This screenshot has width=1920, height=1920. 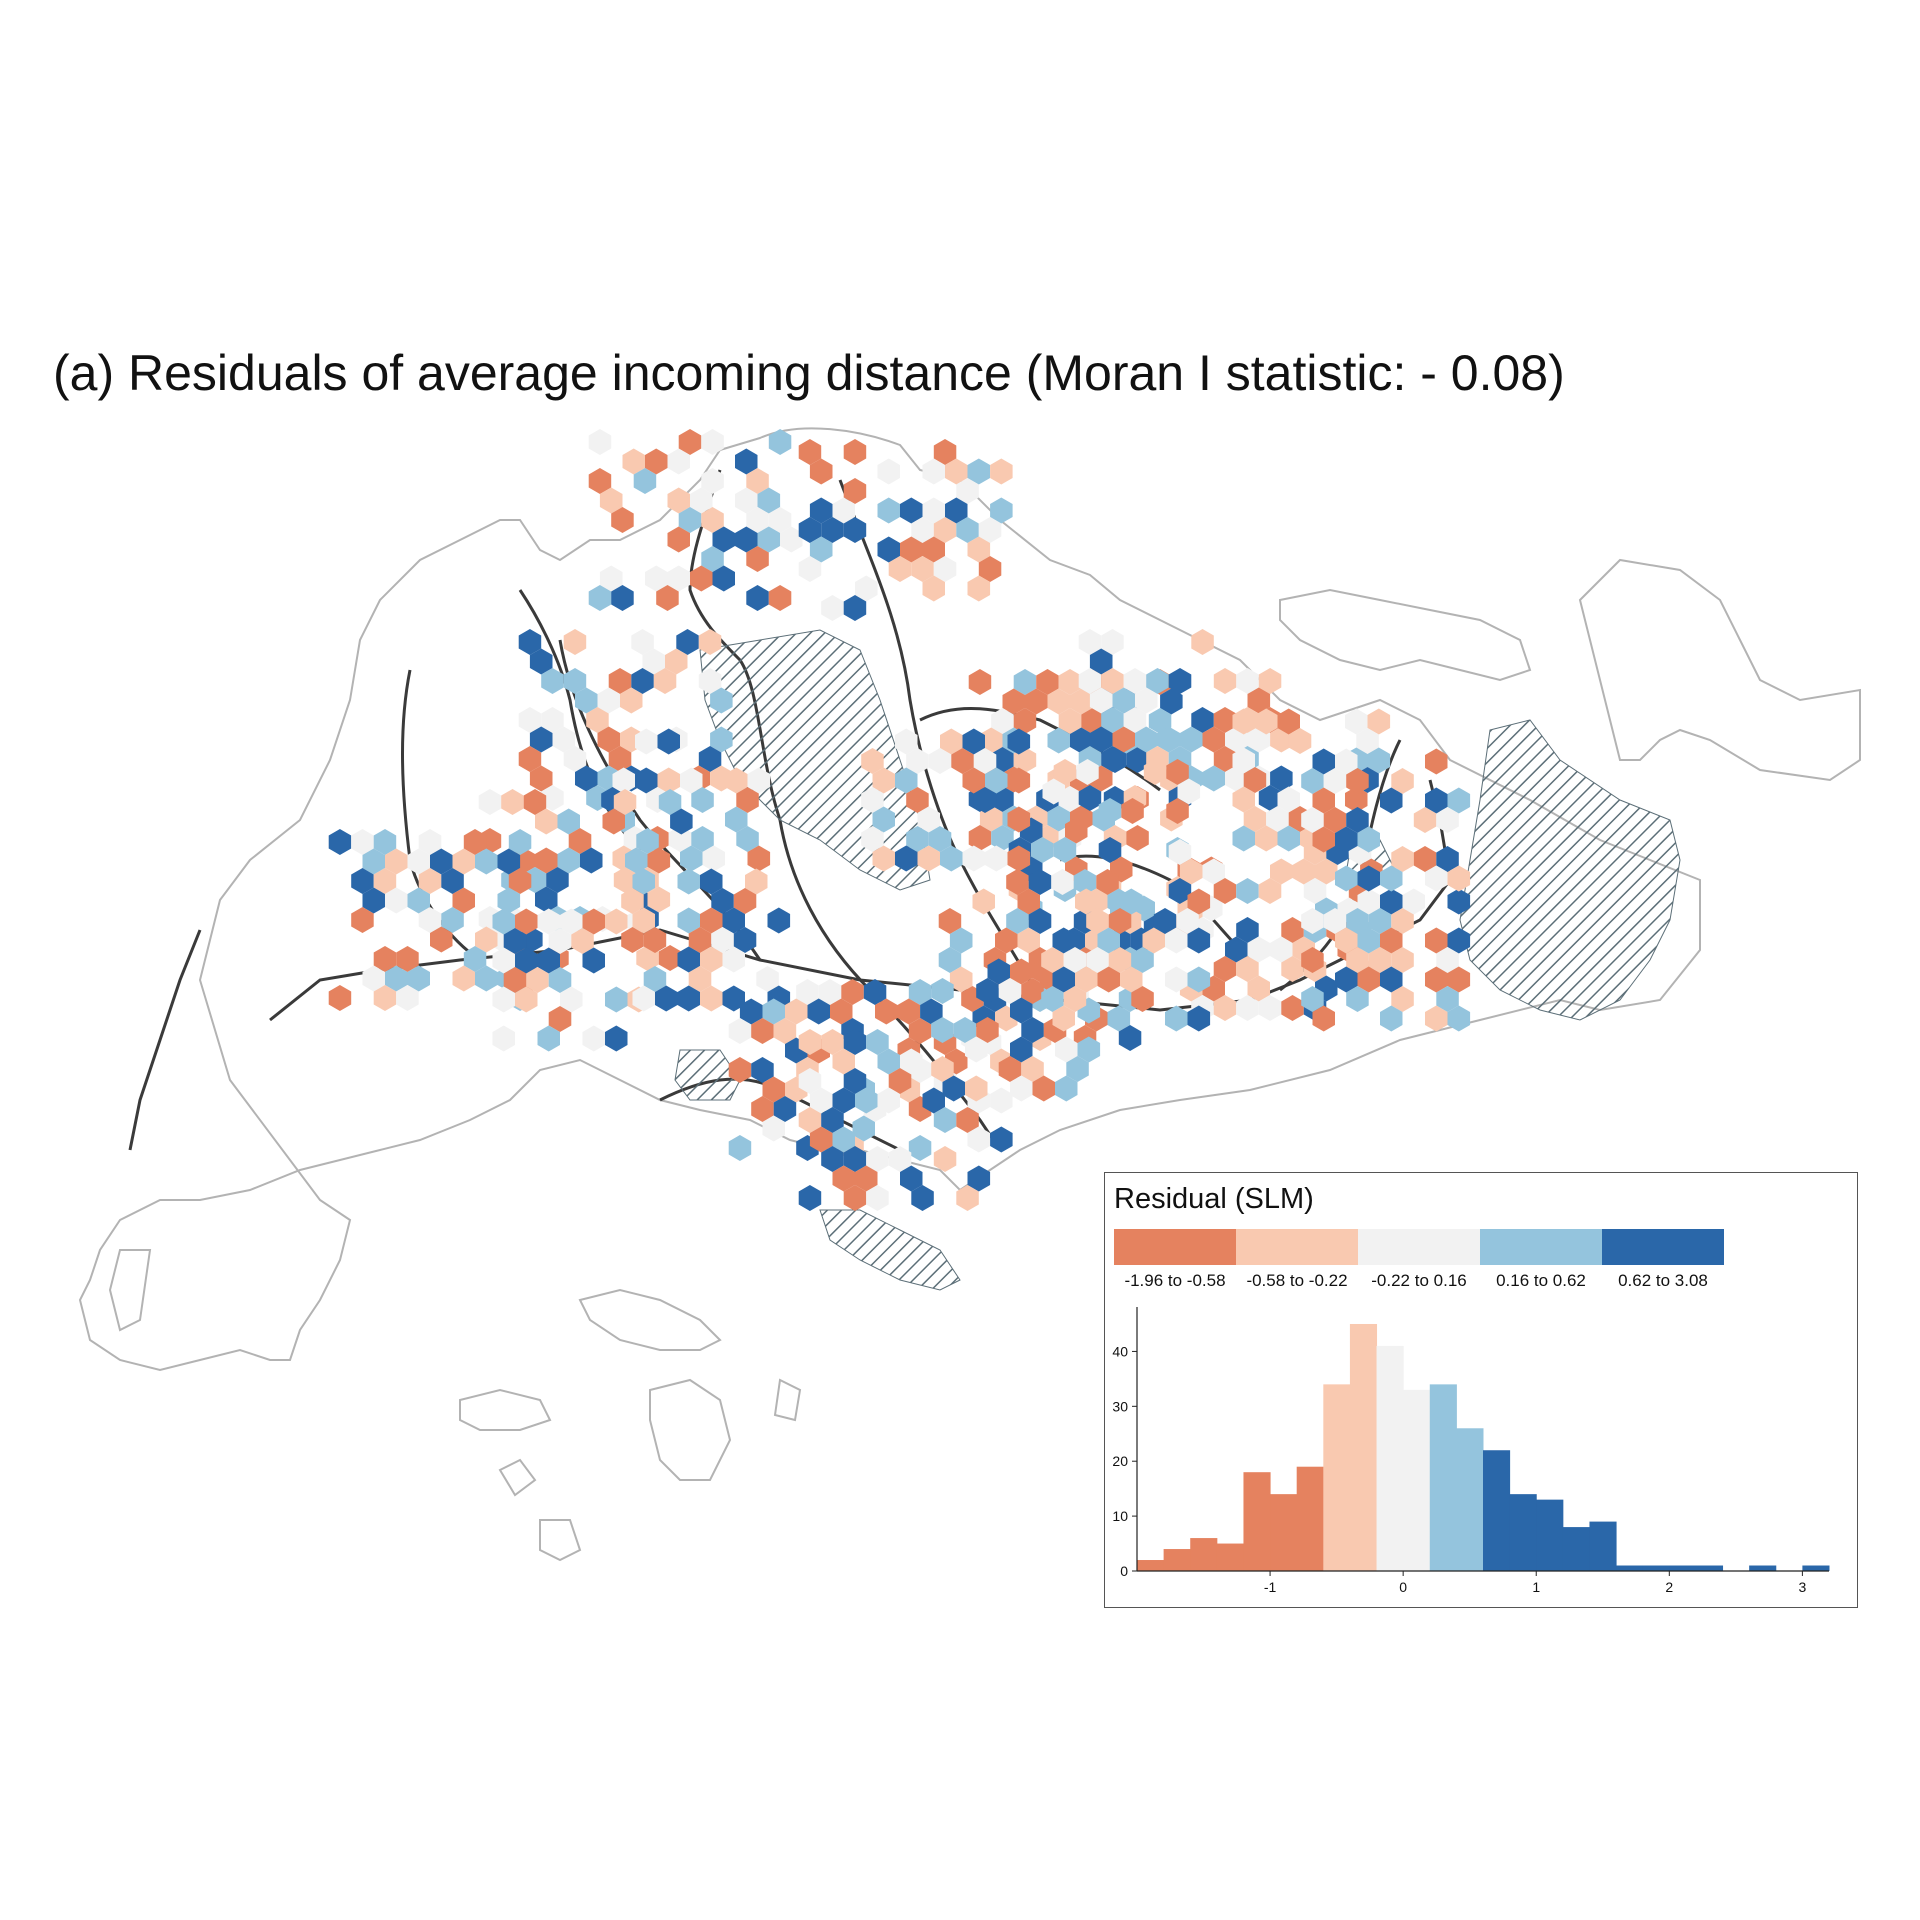 I want to click on residual-histogram: 0 10 20 30 40 -1 0 1 2 3, so click(x=1471, y=1451).